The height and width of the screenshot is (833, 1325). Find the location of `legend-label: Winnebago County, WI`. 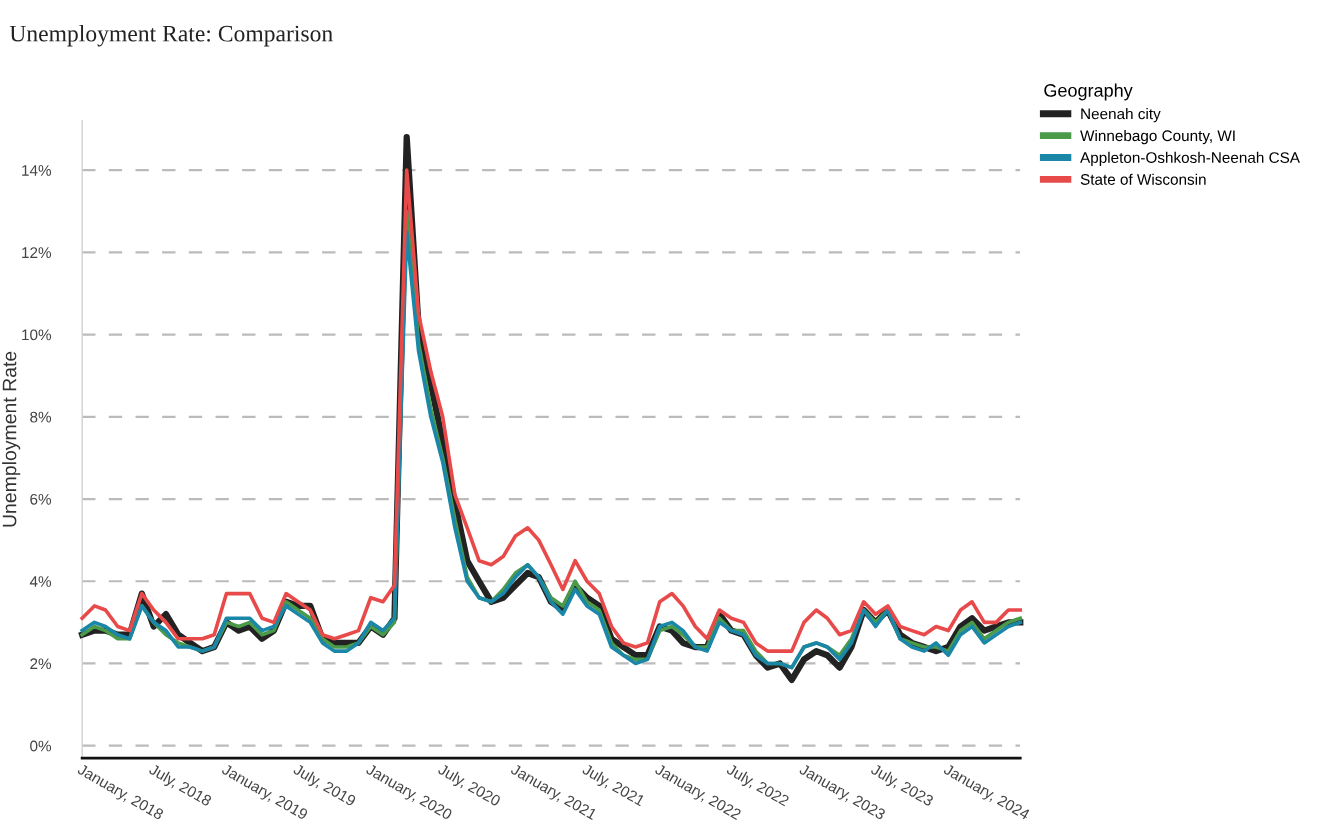

legend-label: Winnebago County, WI is located at coordinates (1157, 137).